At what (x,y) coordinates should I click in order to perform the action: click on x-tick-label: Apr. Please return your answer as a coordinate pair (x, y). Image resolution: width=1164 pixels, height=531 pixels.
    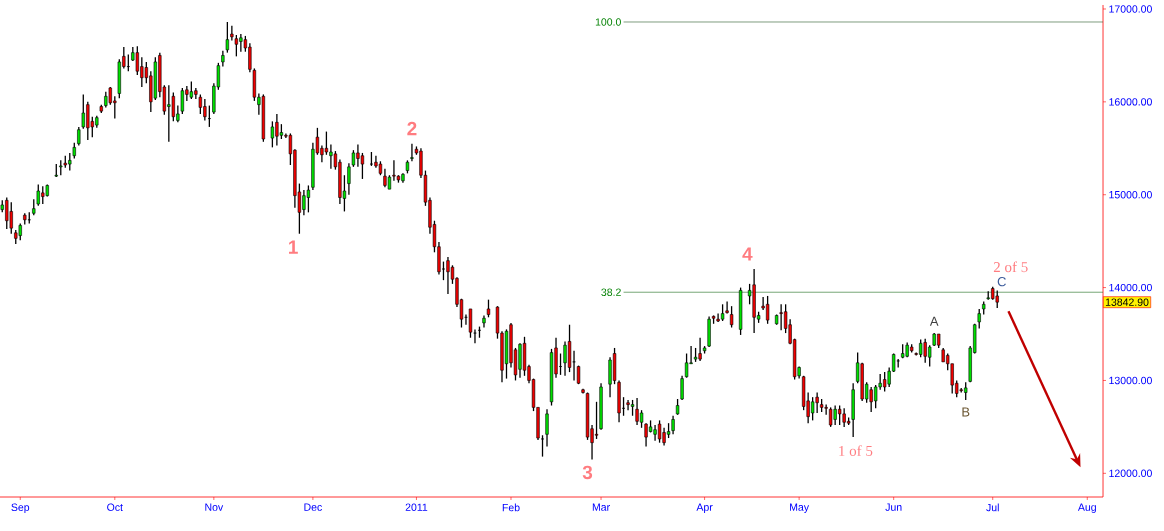
    Looking at the image, I should click on (704, 508).